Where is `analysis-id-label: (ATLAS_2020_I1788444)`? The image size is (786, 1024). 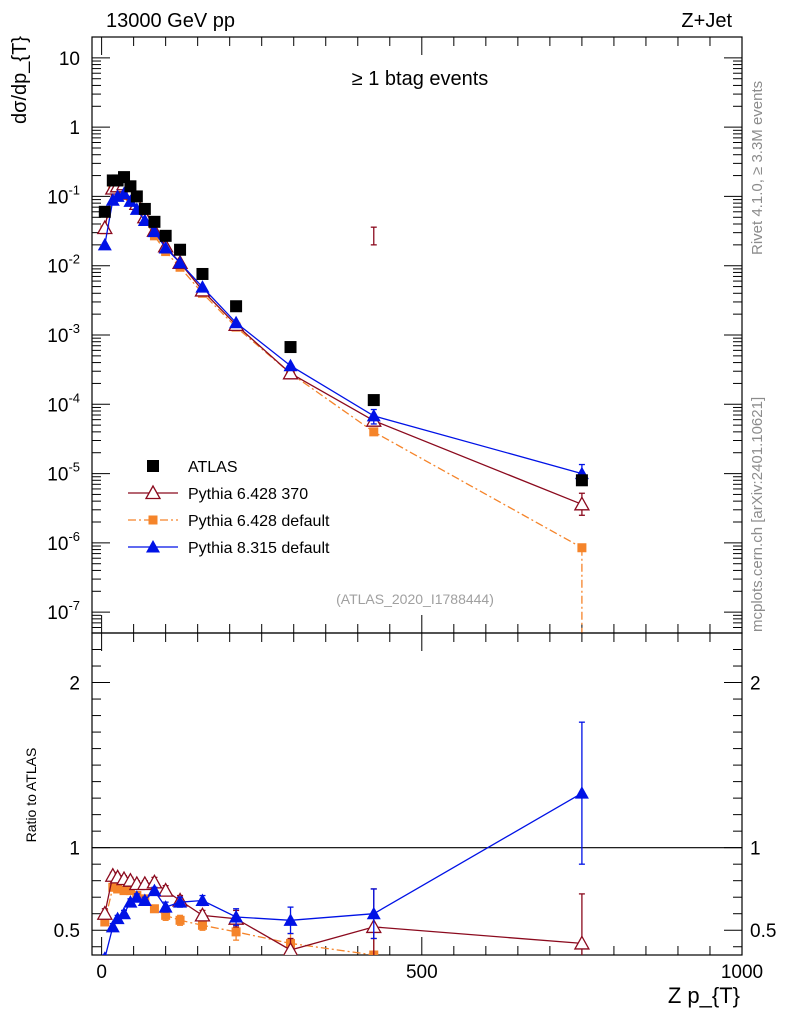 analysis-id-label: (ATLAS_2020_I1788444) is located at coordinates (415, 599).